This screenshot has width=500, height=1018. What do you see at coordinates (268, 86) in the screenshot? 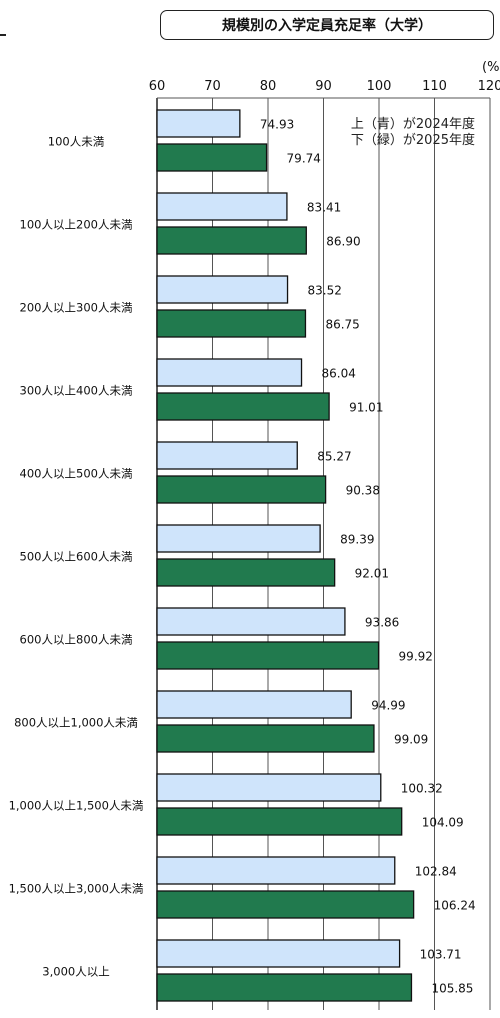
I see `x-tick-label: 80` at bounding box center [268, 86].